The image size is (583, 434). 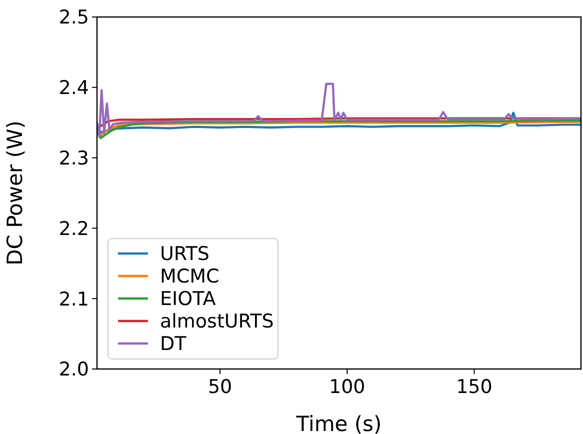 I want to click on y-tick-label: 2.5, so click(x=73, y=17).